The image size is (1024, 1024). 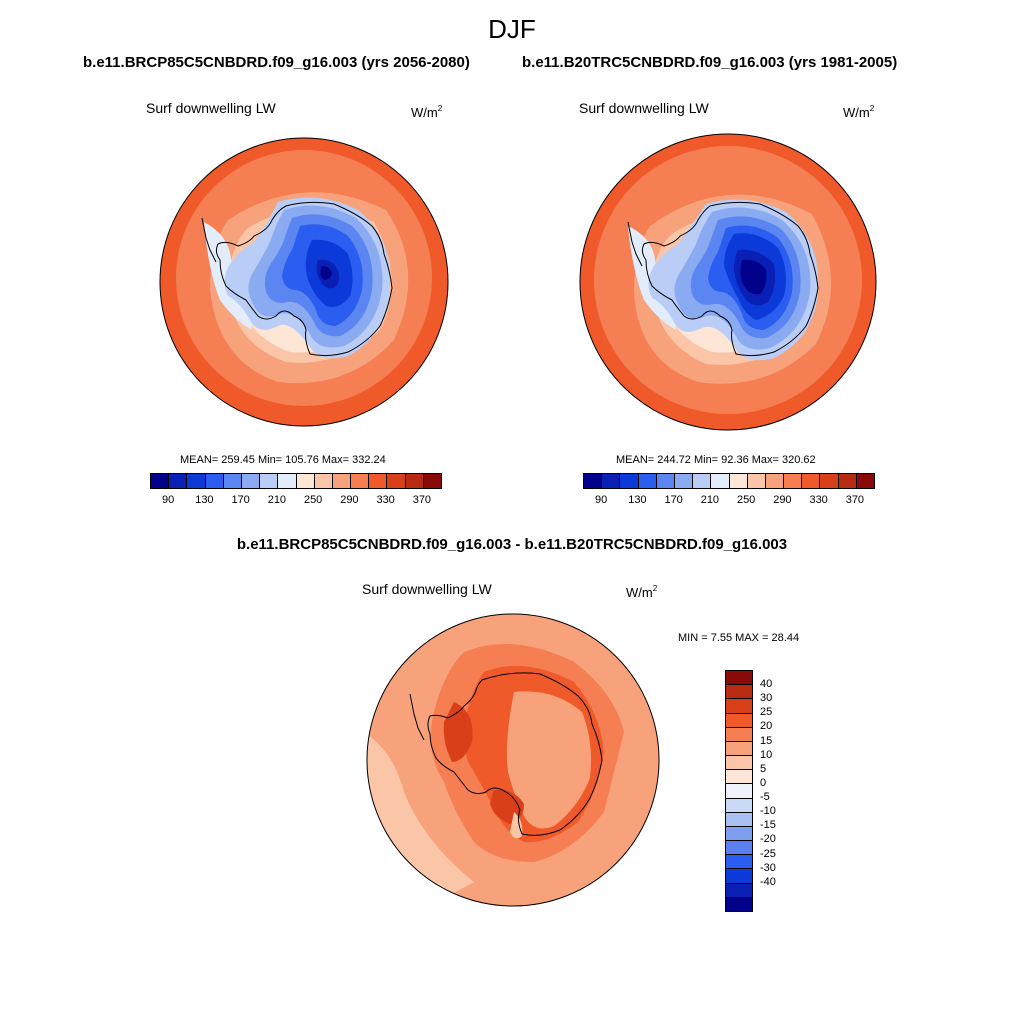 I want to click on right-colorbar, so click(x=729, y=481).